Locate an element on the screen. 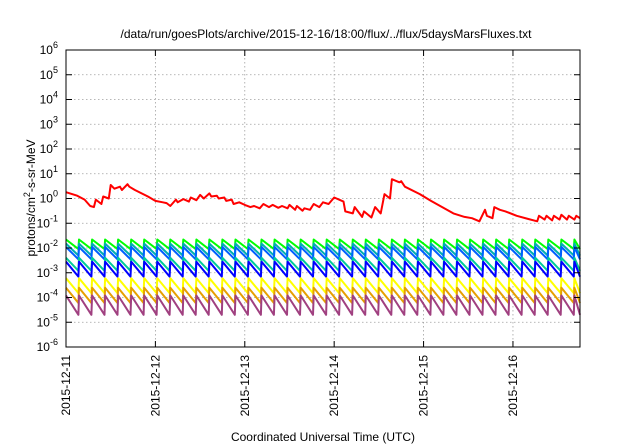 The image size is (640, 448). y-tick-exponent: -3 is located at coordinates (54, 268).